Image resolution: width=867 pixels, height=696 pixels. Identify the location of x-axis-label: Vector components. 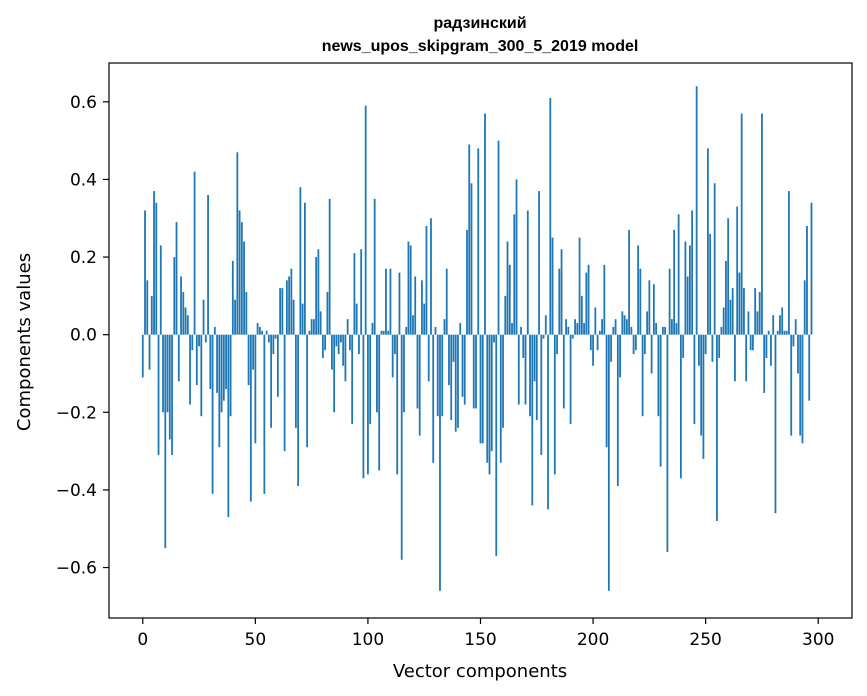
(480, 671).